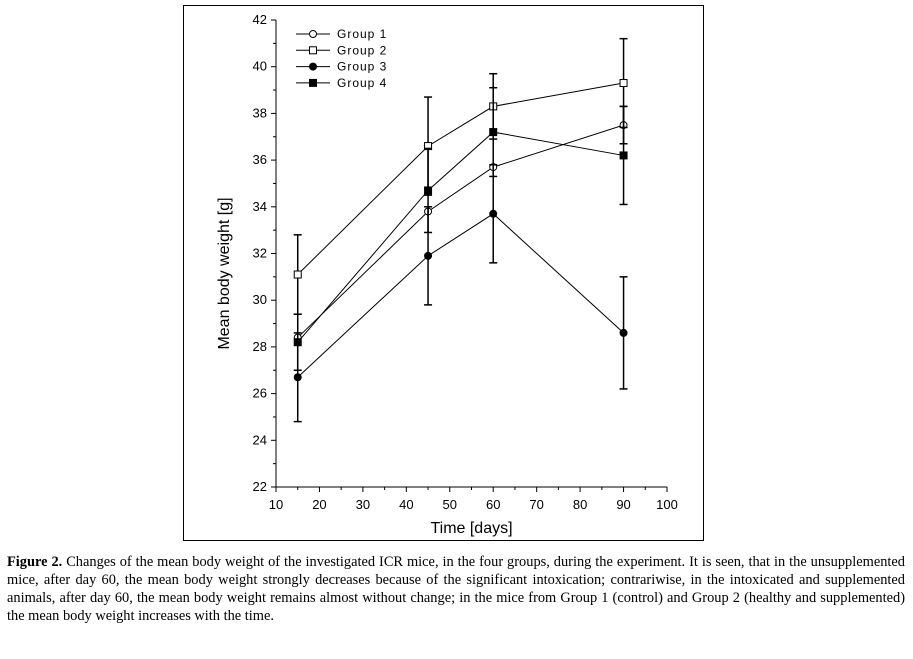 The image size is (913, 659). Describe the element at coordinates (450, 504) in the screenshot. I see `x-tick-label: 50` at that location.